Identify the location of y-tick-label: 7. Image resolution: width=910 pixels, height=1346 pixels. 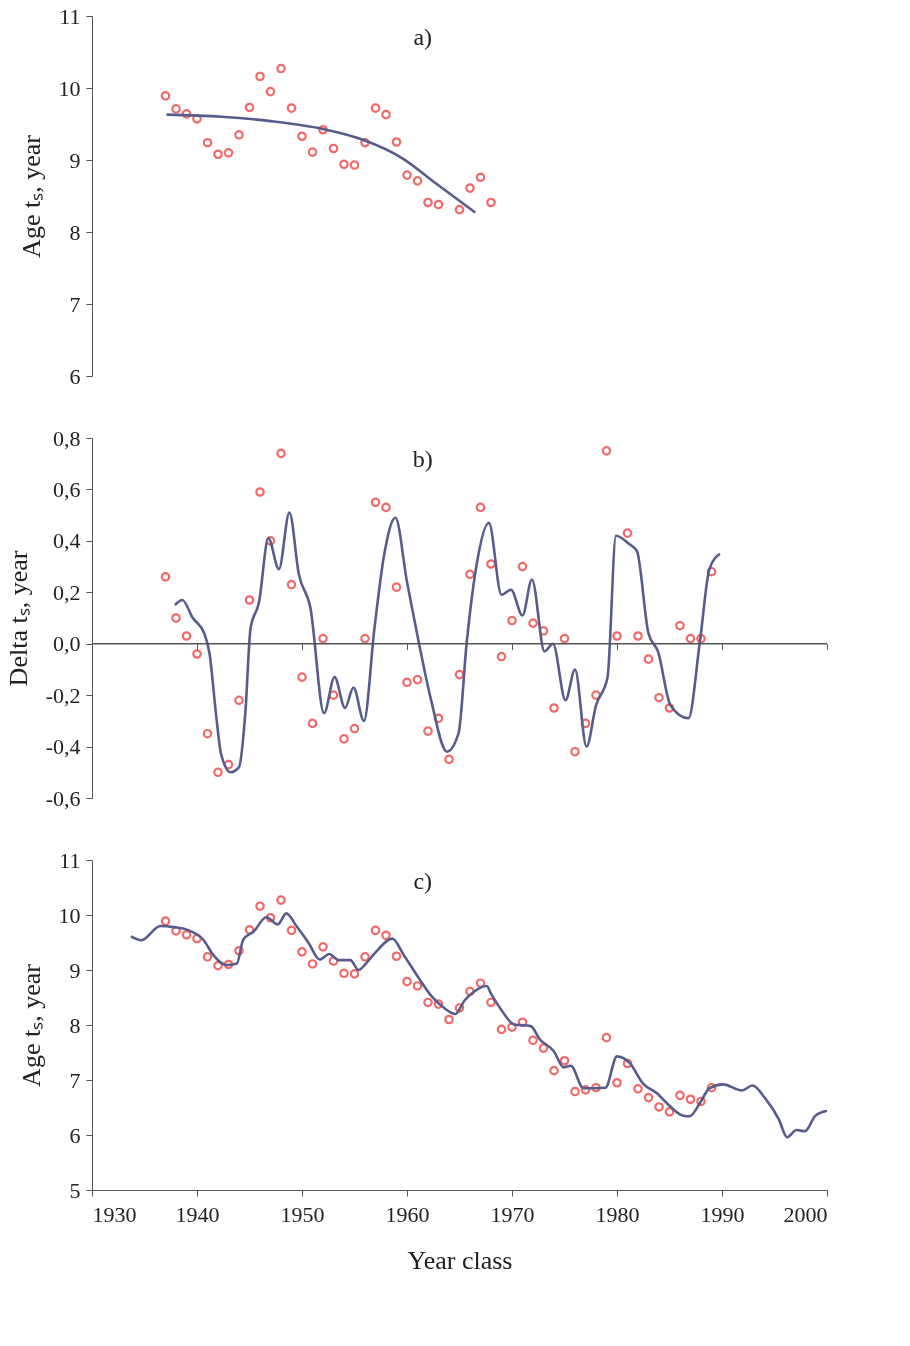
(75, 1080).